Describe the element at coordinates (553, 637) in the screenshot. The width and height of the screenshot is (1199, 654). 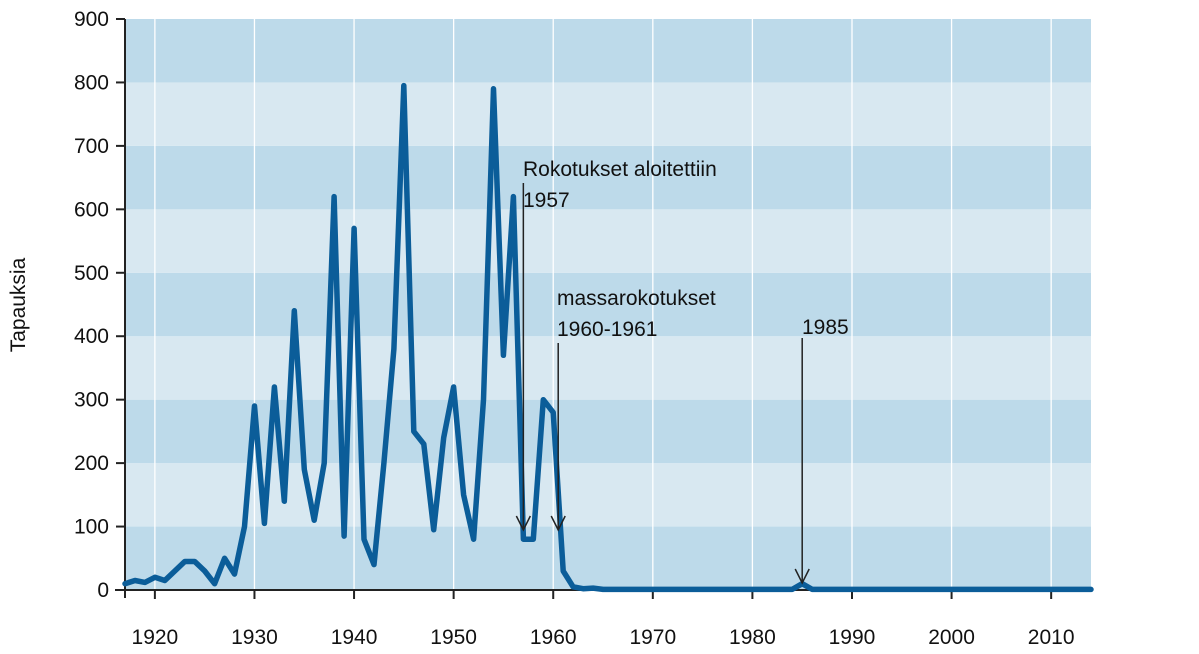
I see `x-tick-label: 1960` at that location.